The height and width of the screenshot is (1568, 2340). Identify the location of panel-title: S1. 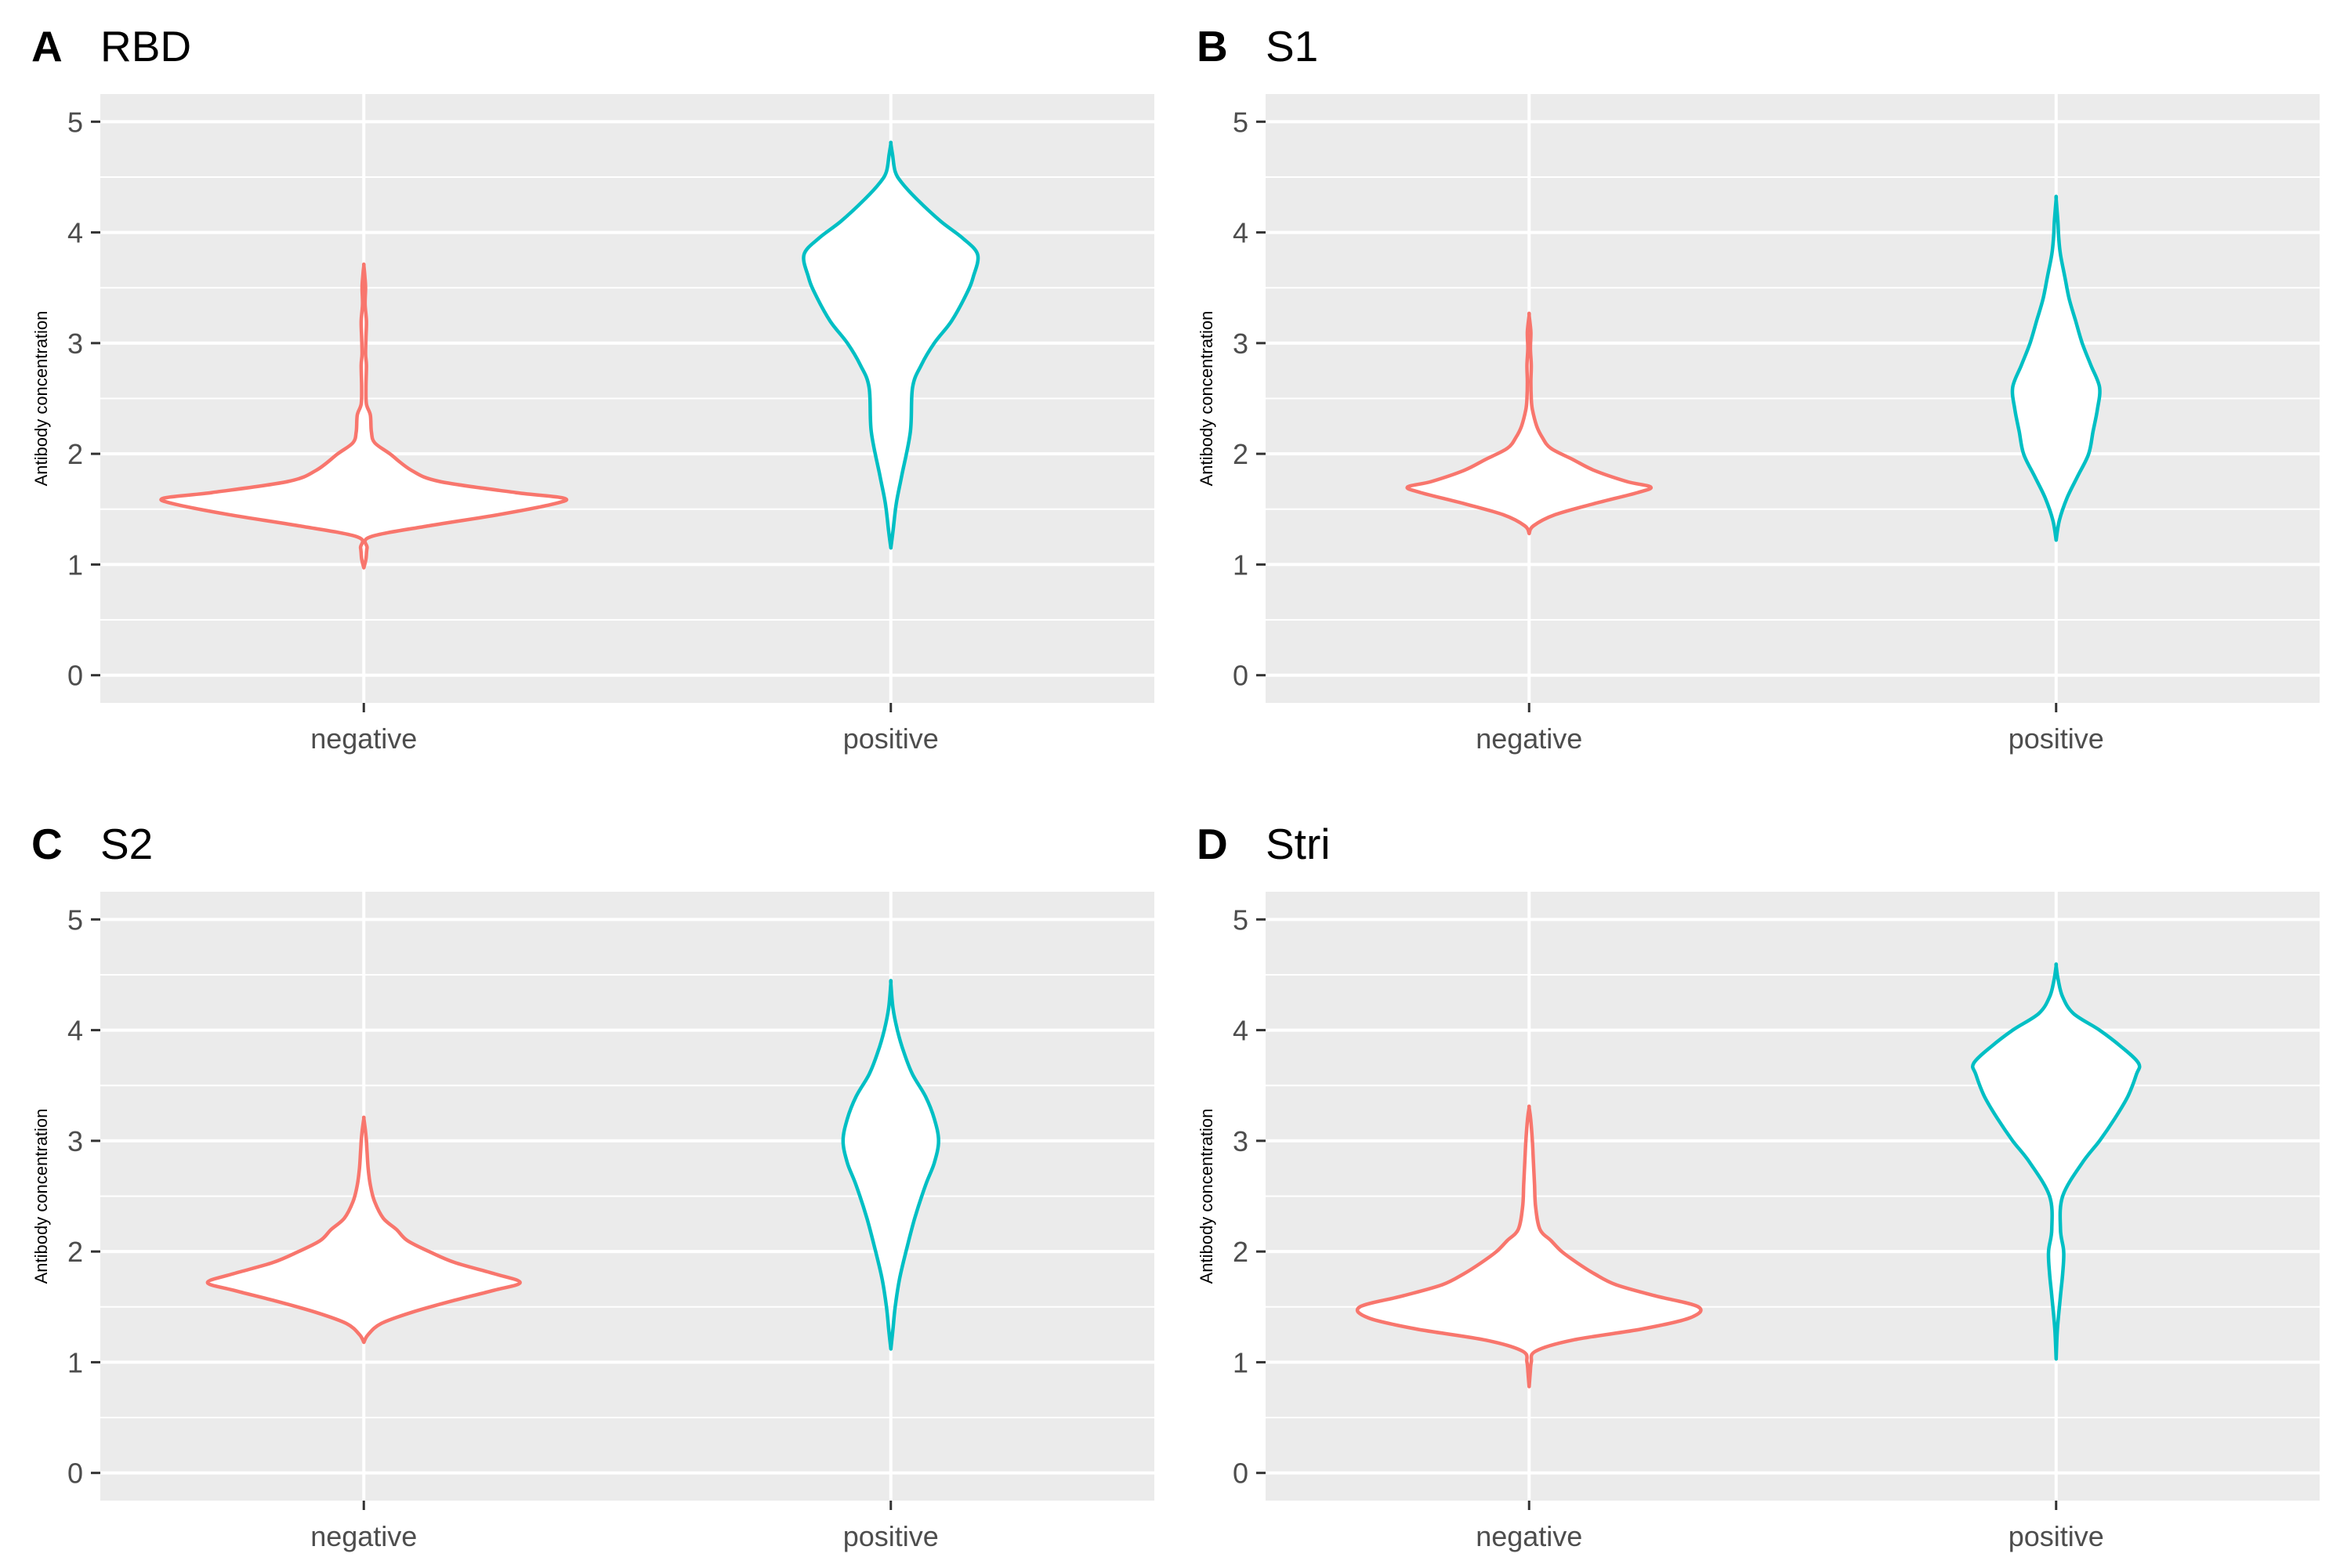
(1292, 47).